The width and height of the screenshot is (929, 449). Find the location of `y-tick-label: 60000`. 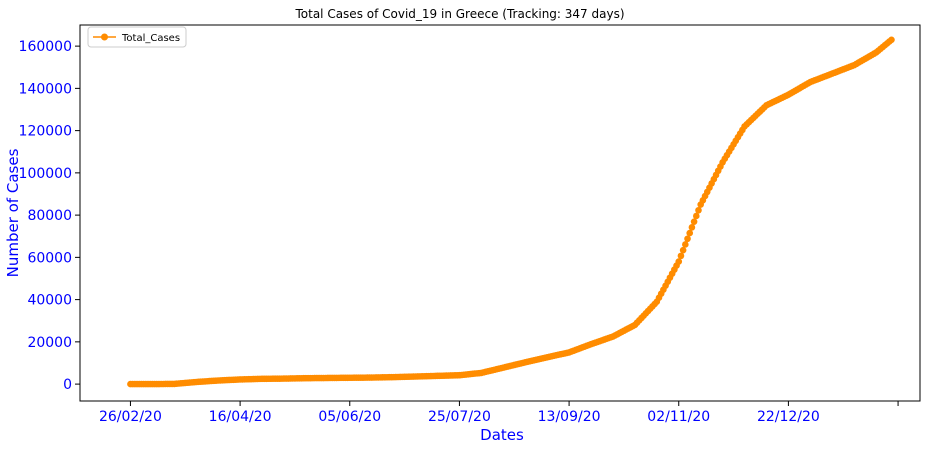

y-tick-label: 60000 is located at coordinates (49, 258).